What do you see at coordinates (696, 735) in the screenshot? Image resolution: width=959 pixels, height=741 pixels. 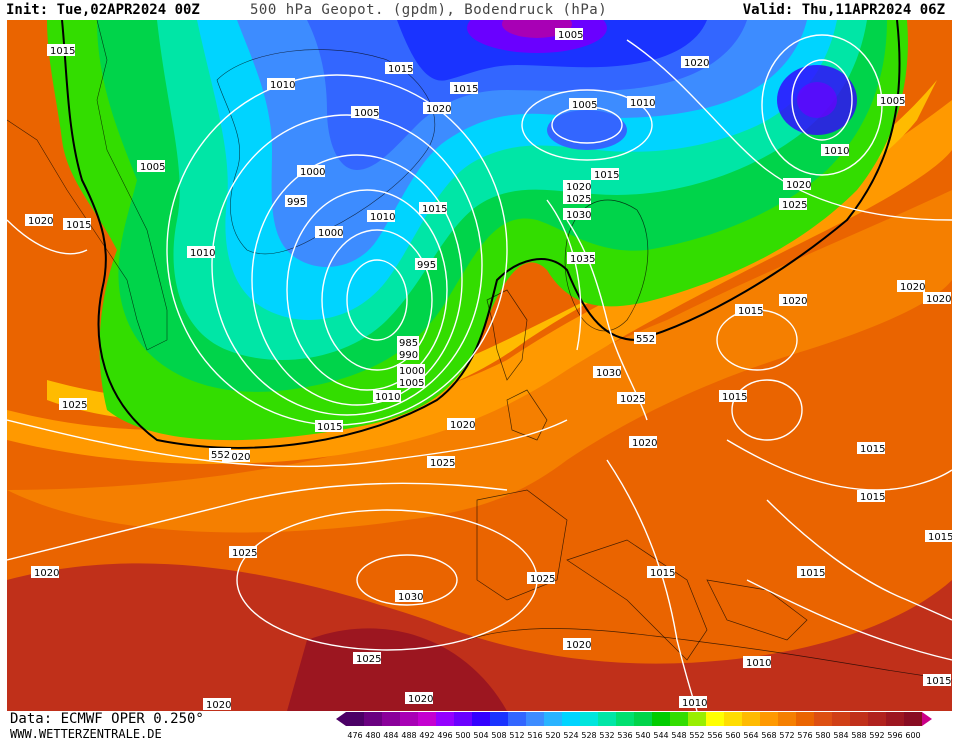 I see `colorbar-tick-label: 552` at bounding box center [696, 735].